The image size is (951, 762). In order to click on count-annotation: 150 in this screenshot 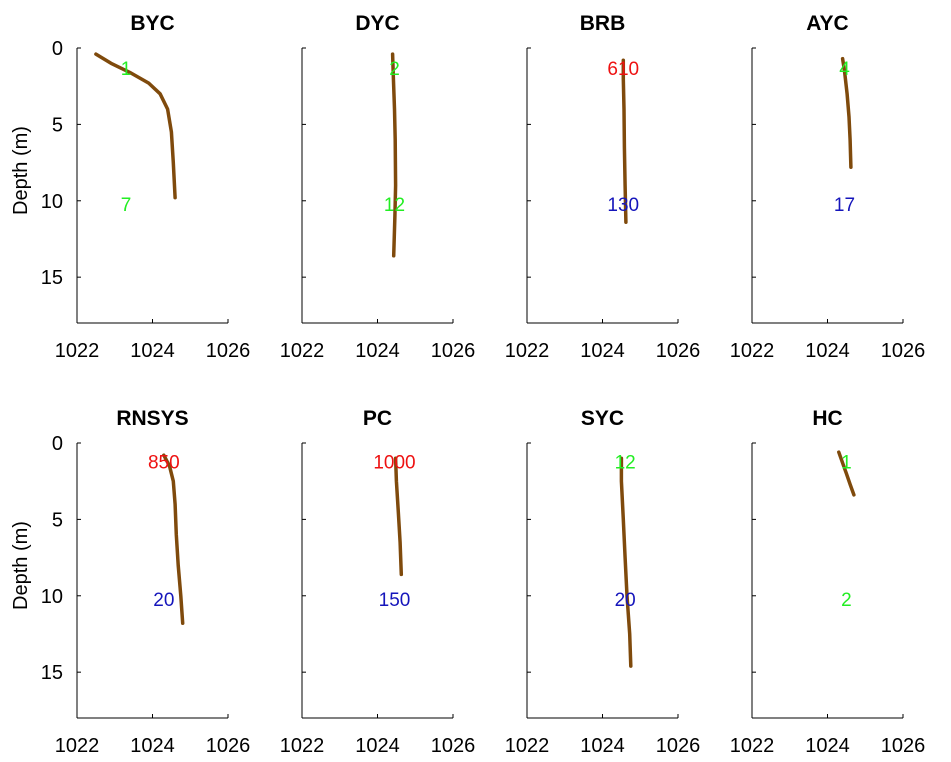, I will do `click(395, 600)`.